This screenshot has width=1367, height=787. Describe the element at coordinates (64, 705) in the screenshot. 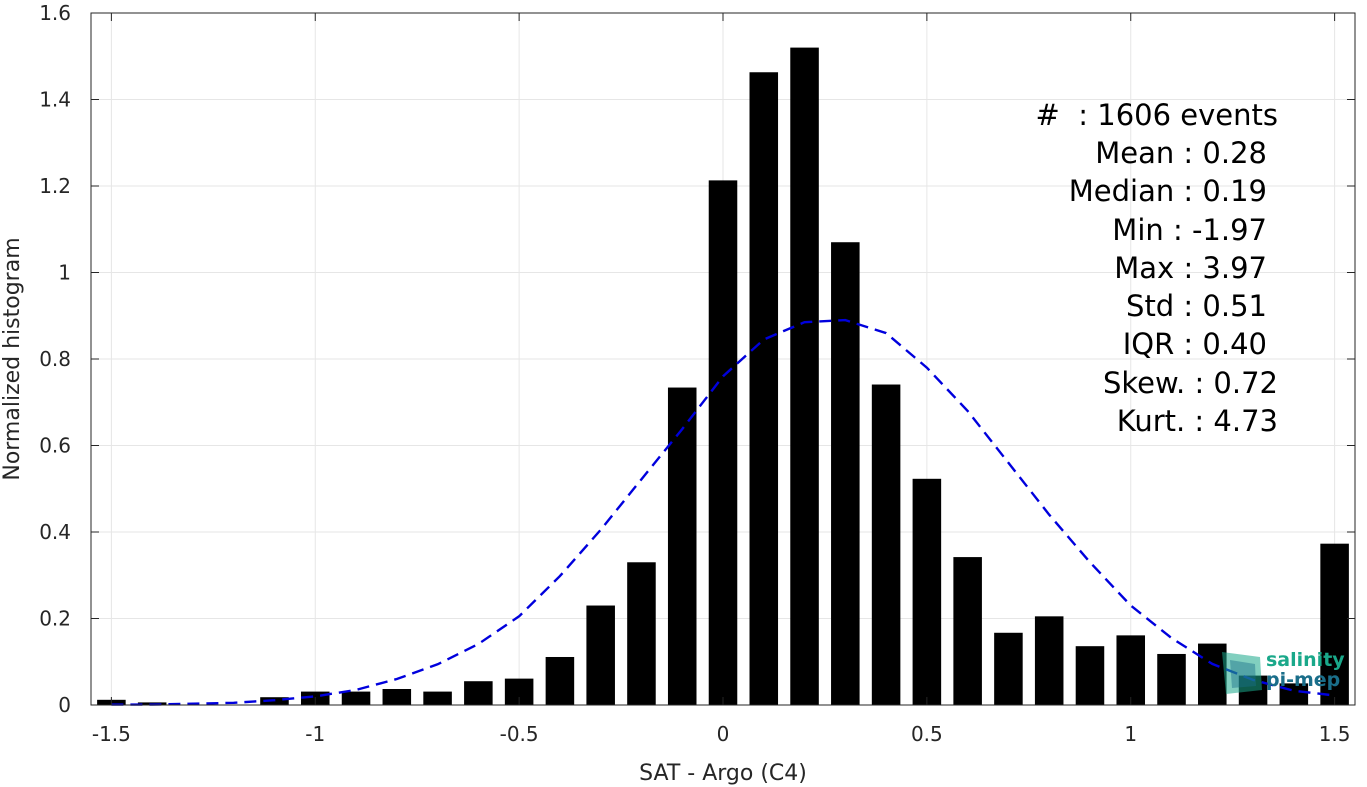

I see `y-tick-label: 0` at that location.